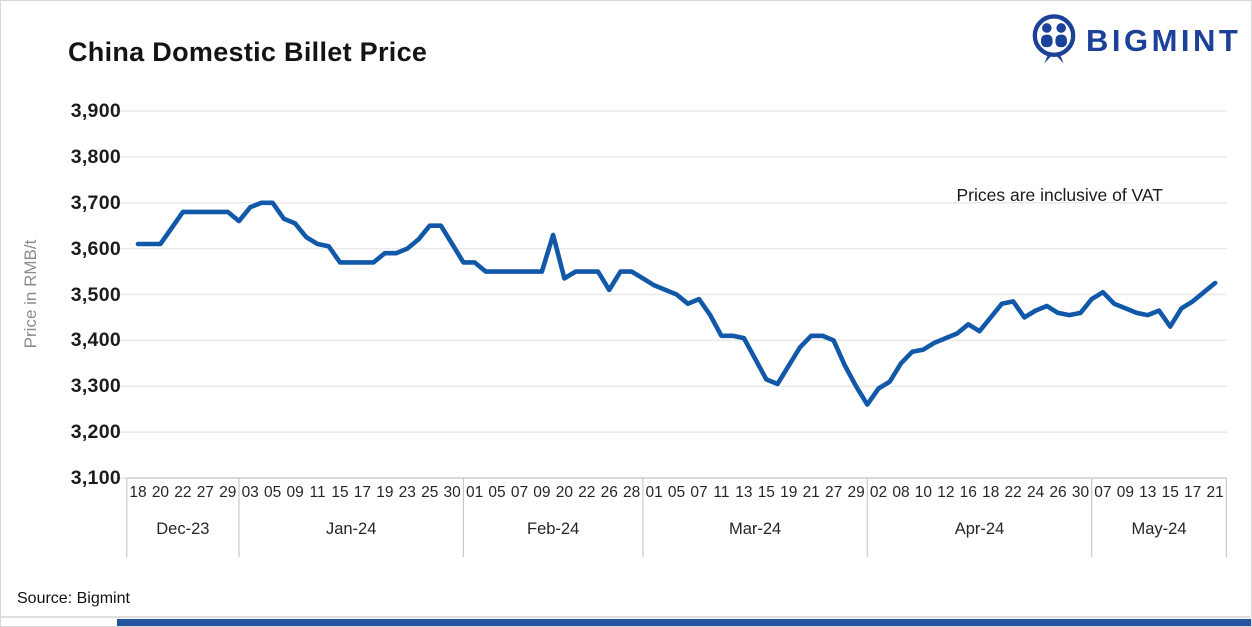 The image size is (1252, 627). I want to click on x-tick-label: 02, so click(878, 492).